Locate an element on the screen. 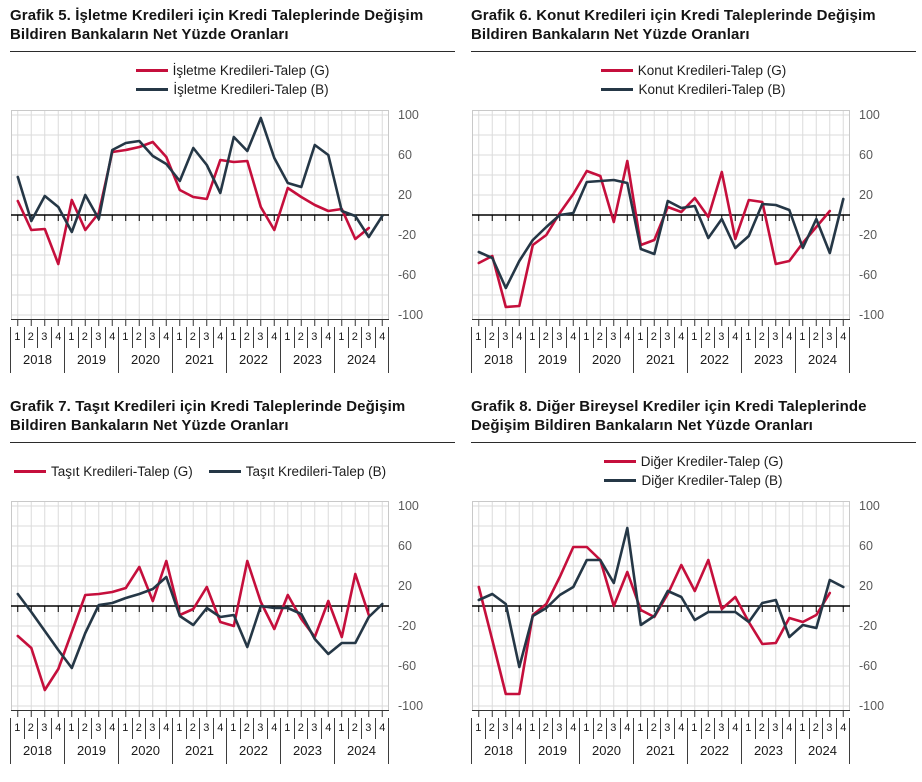 The image size is (922, 782). line-chart-svg is located at coordinates (200, 218).